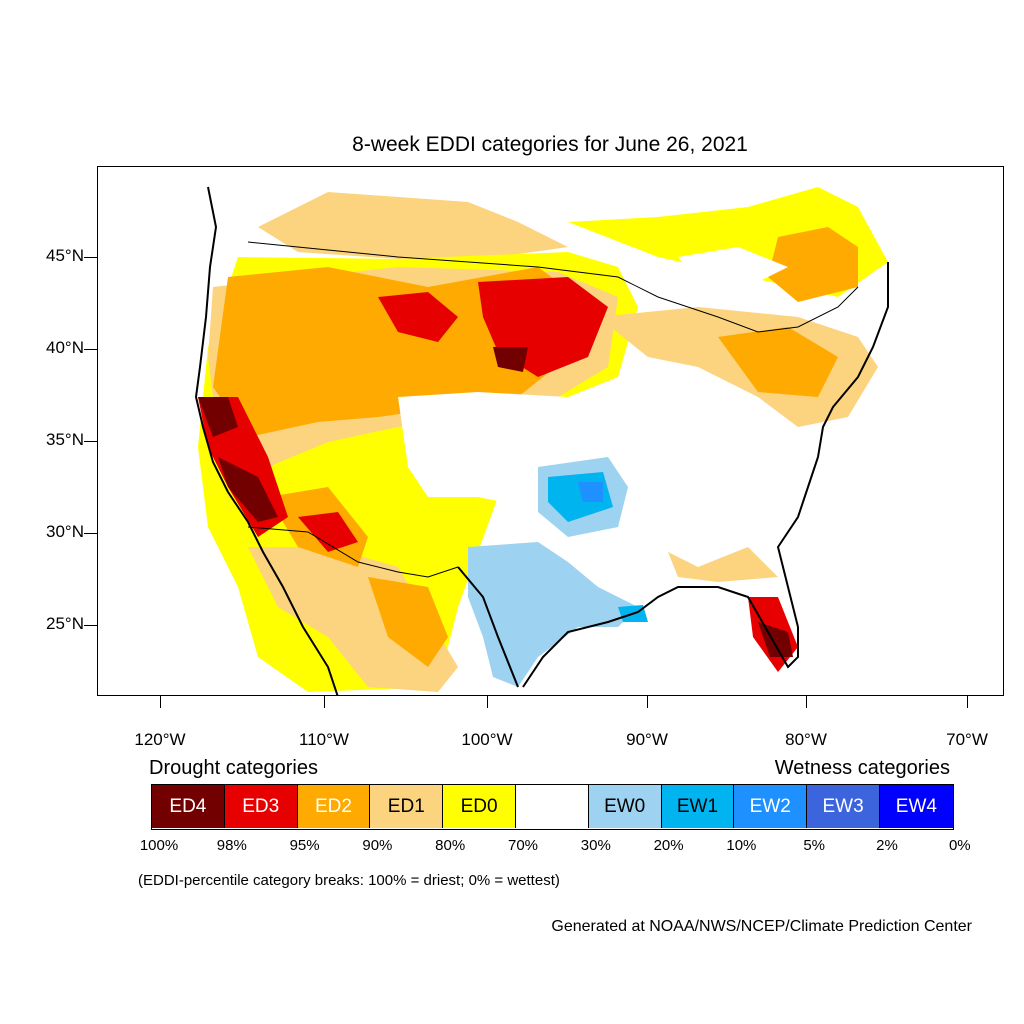  I want to click on lon-label-90: 90°W, so click(647, 739).